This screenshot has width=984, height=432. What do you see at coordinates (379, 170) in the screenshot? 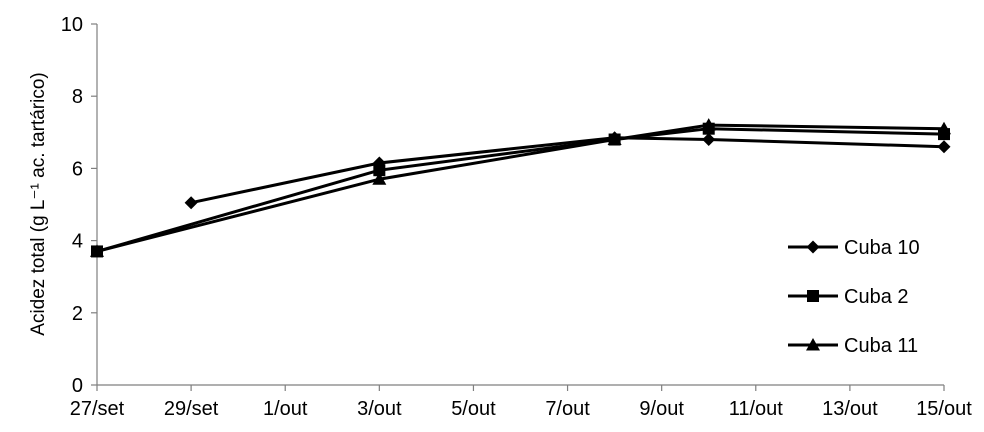
I see `square-marker` at bounding box center [379, 170].